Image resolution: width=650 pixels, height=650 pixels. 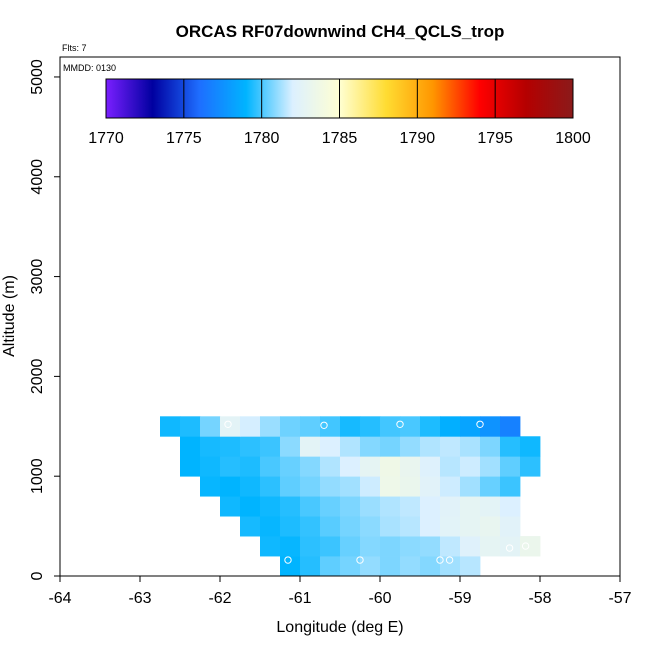 What do you see at coordinates (37, 177) in the screenshot?
I see `y-tick-label: 4000` at bounding box center [37, 177].